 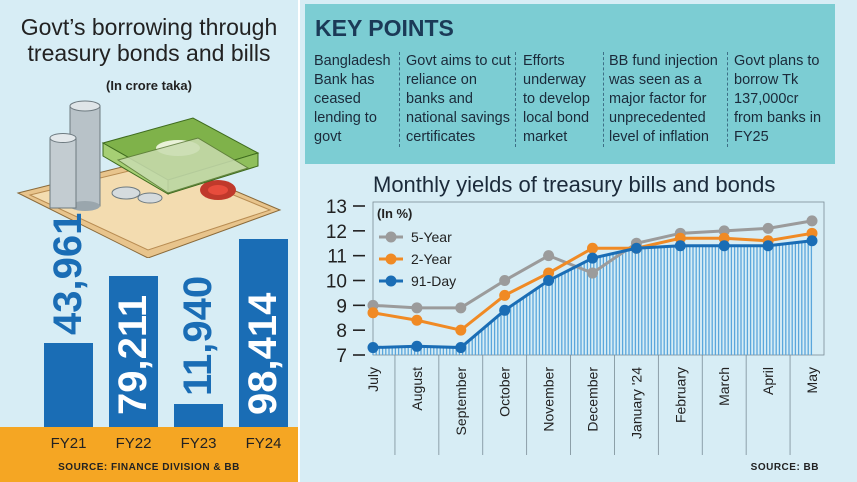 I want to click on legend-label: 91-Day, so click(x=433, y=281).